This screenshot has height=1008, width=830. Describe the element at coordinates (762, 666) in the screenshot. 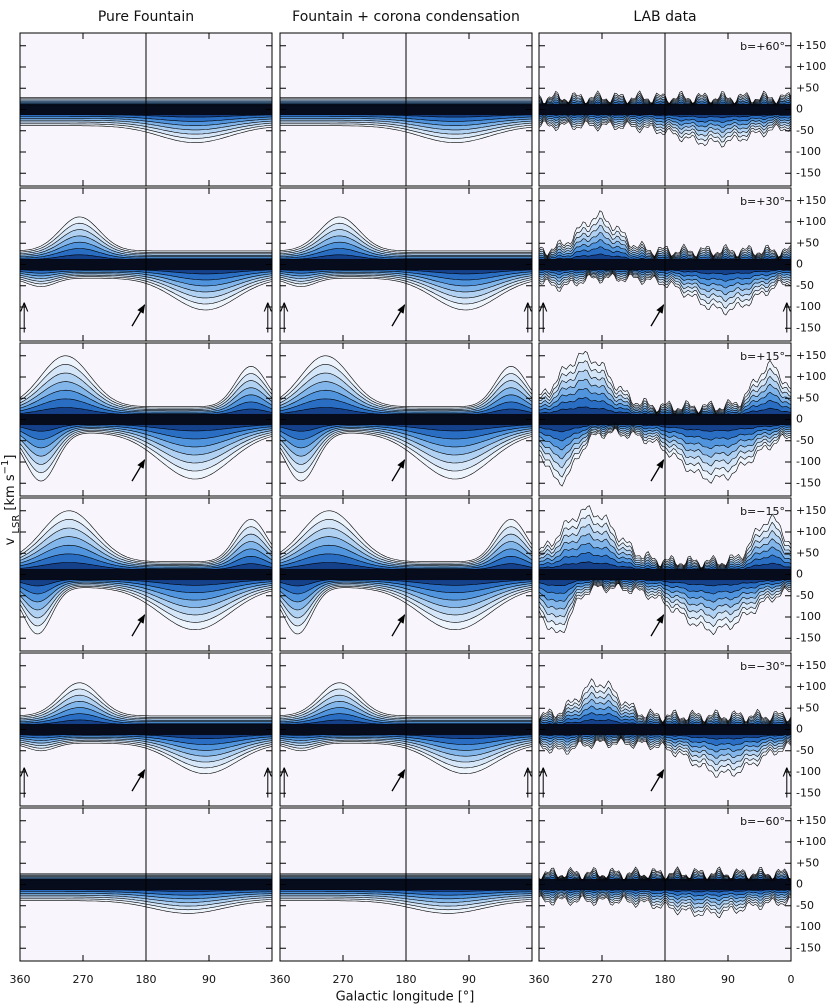

I see `row-label: b=−30°` at that location.